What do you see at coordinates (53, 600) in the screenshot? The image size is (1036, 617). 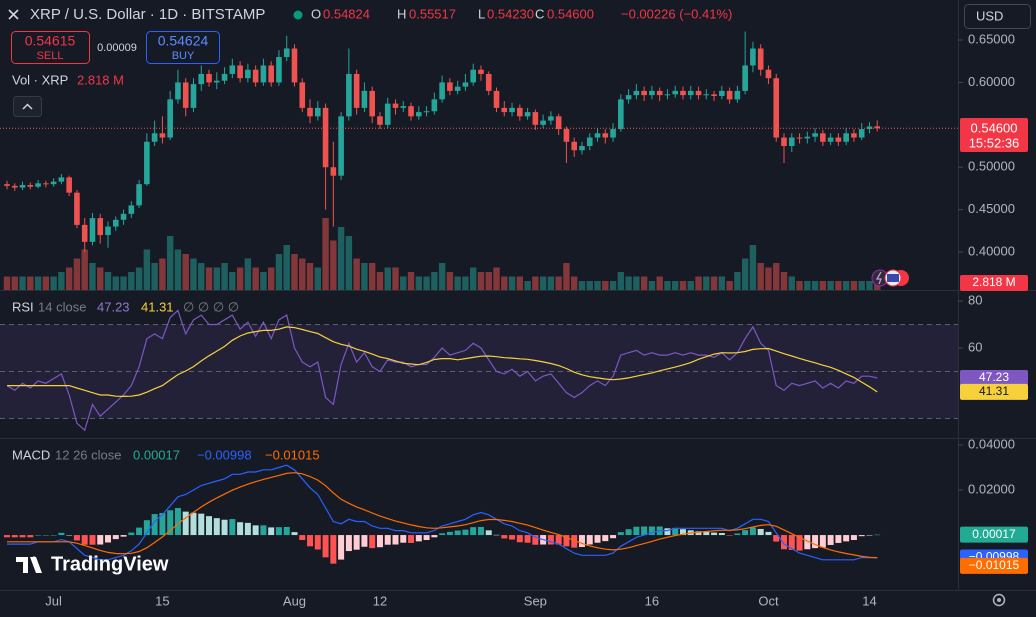 I see `x-tick-label: Jul` at bounding box center [53, 600].